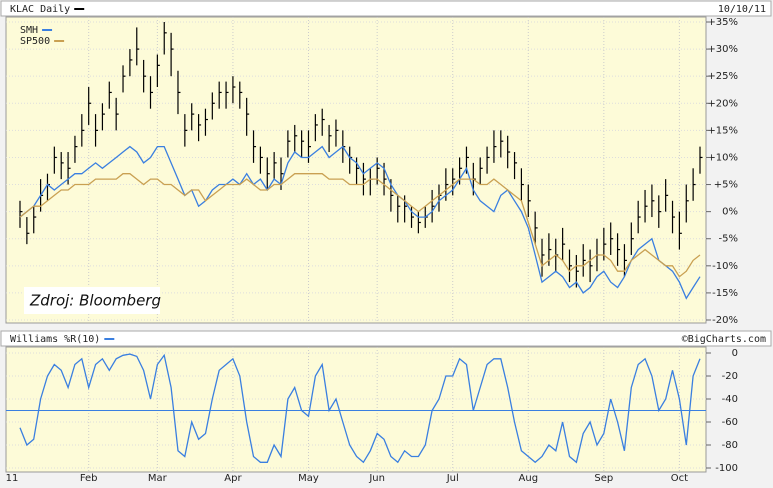 This screenshot has height=488, width=773. I want to click on y-tick-label: +5%, so click(726, 185).